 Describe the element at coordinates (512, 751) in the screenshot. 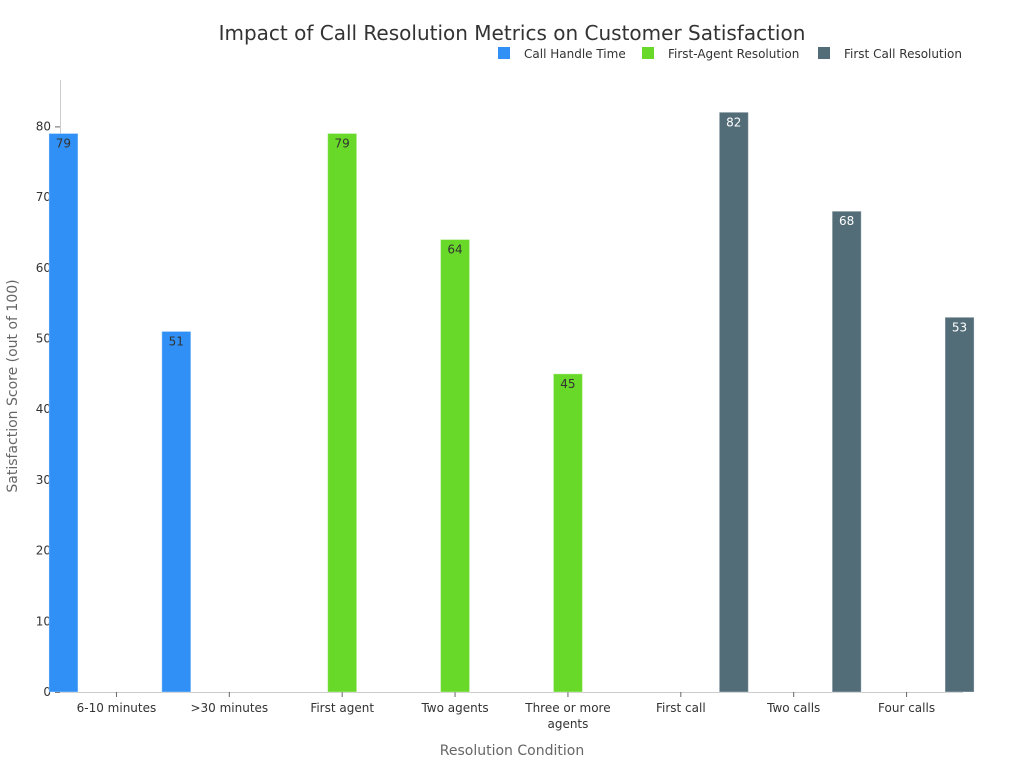

I see `x-axis-title: Resolution Condition` at that location.